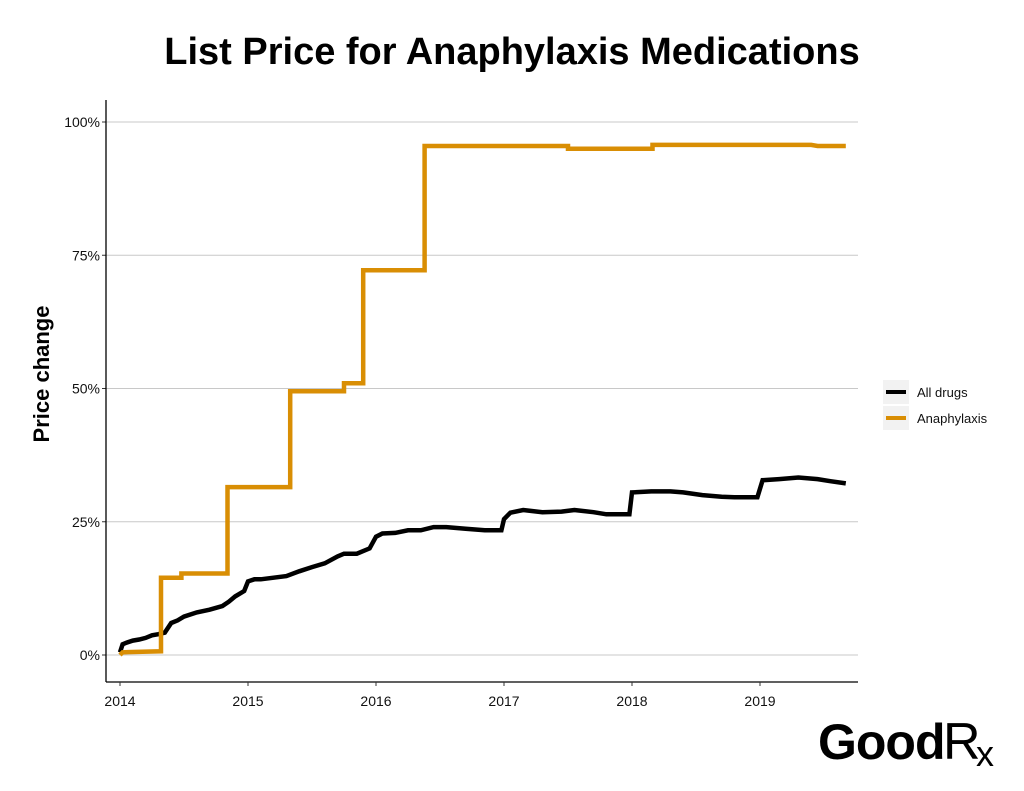 This screenshot has height=791, width=1024. I want to click on y-tick-label-1: 25%, so click(86, 522).